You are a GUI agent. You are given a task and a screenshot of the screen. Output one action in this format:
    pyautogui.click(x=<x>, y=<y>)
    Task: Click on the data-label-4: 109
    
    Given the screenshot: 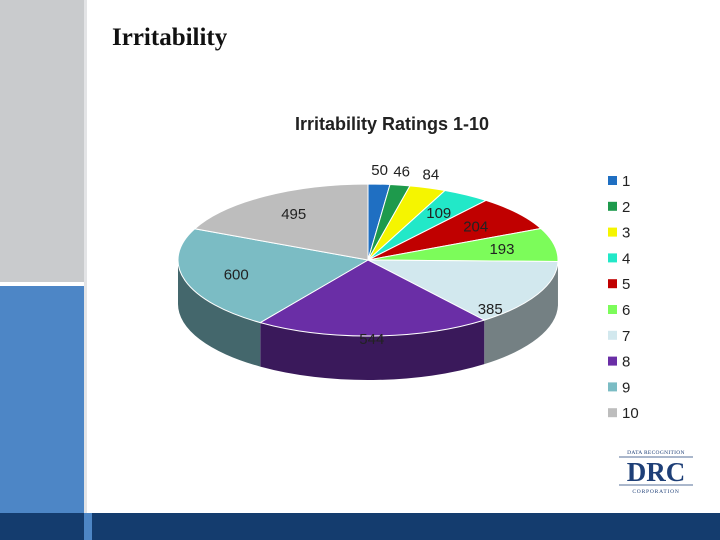 What is the action you would take?
    pyautogui.click(x=438, y=213)
    